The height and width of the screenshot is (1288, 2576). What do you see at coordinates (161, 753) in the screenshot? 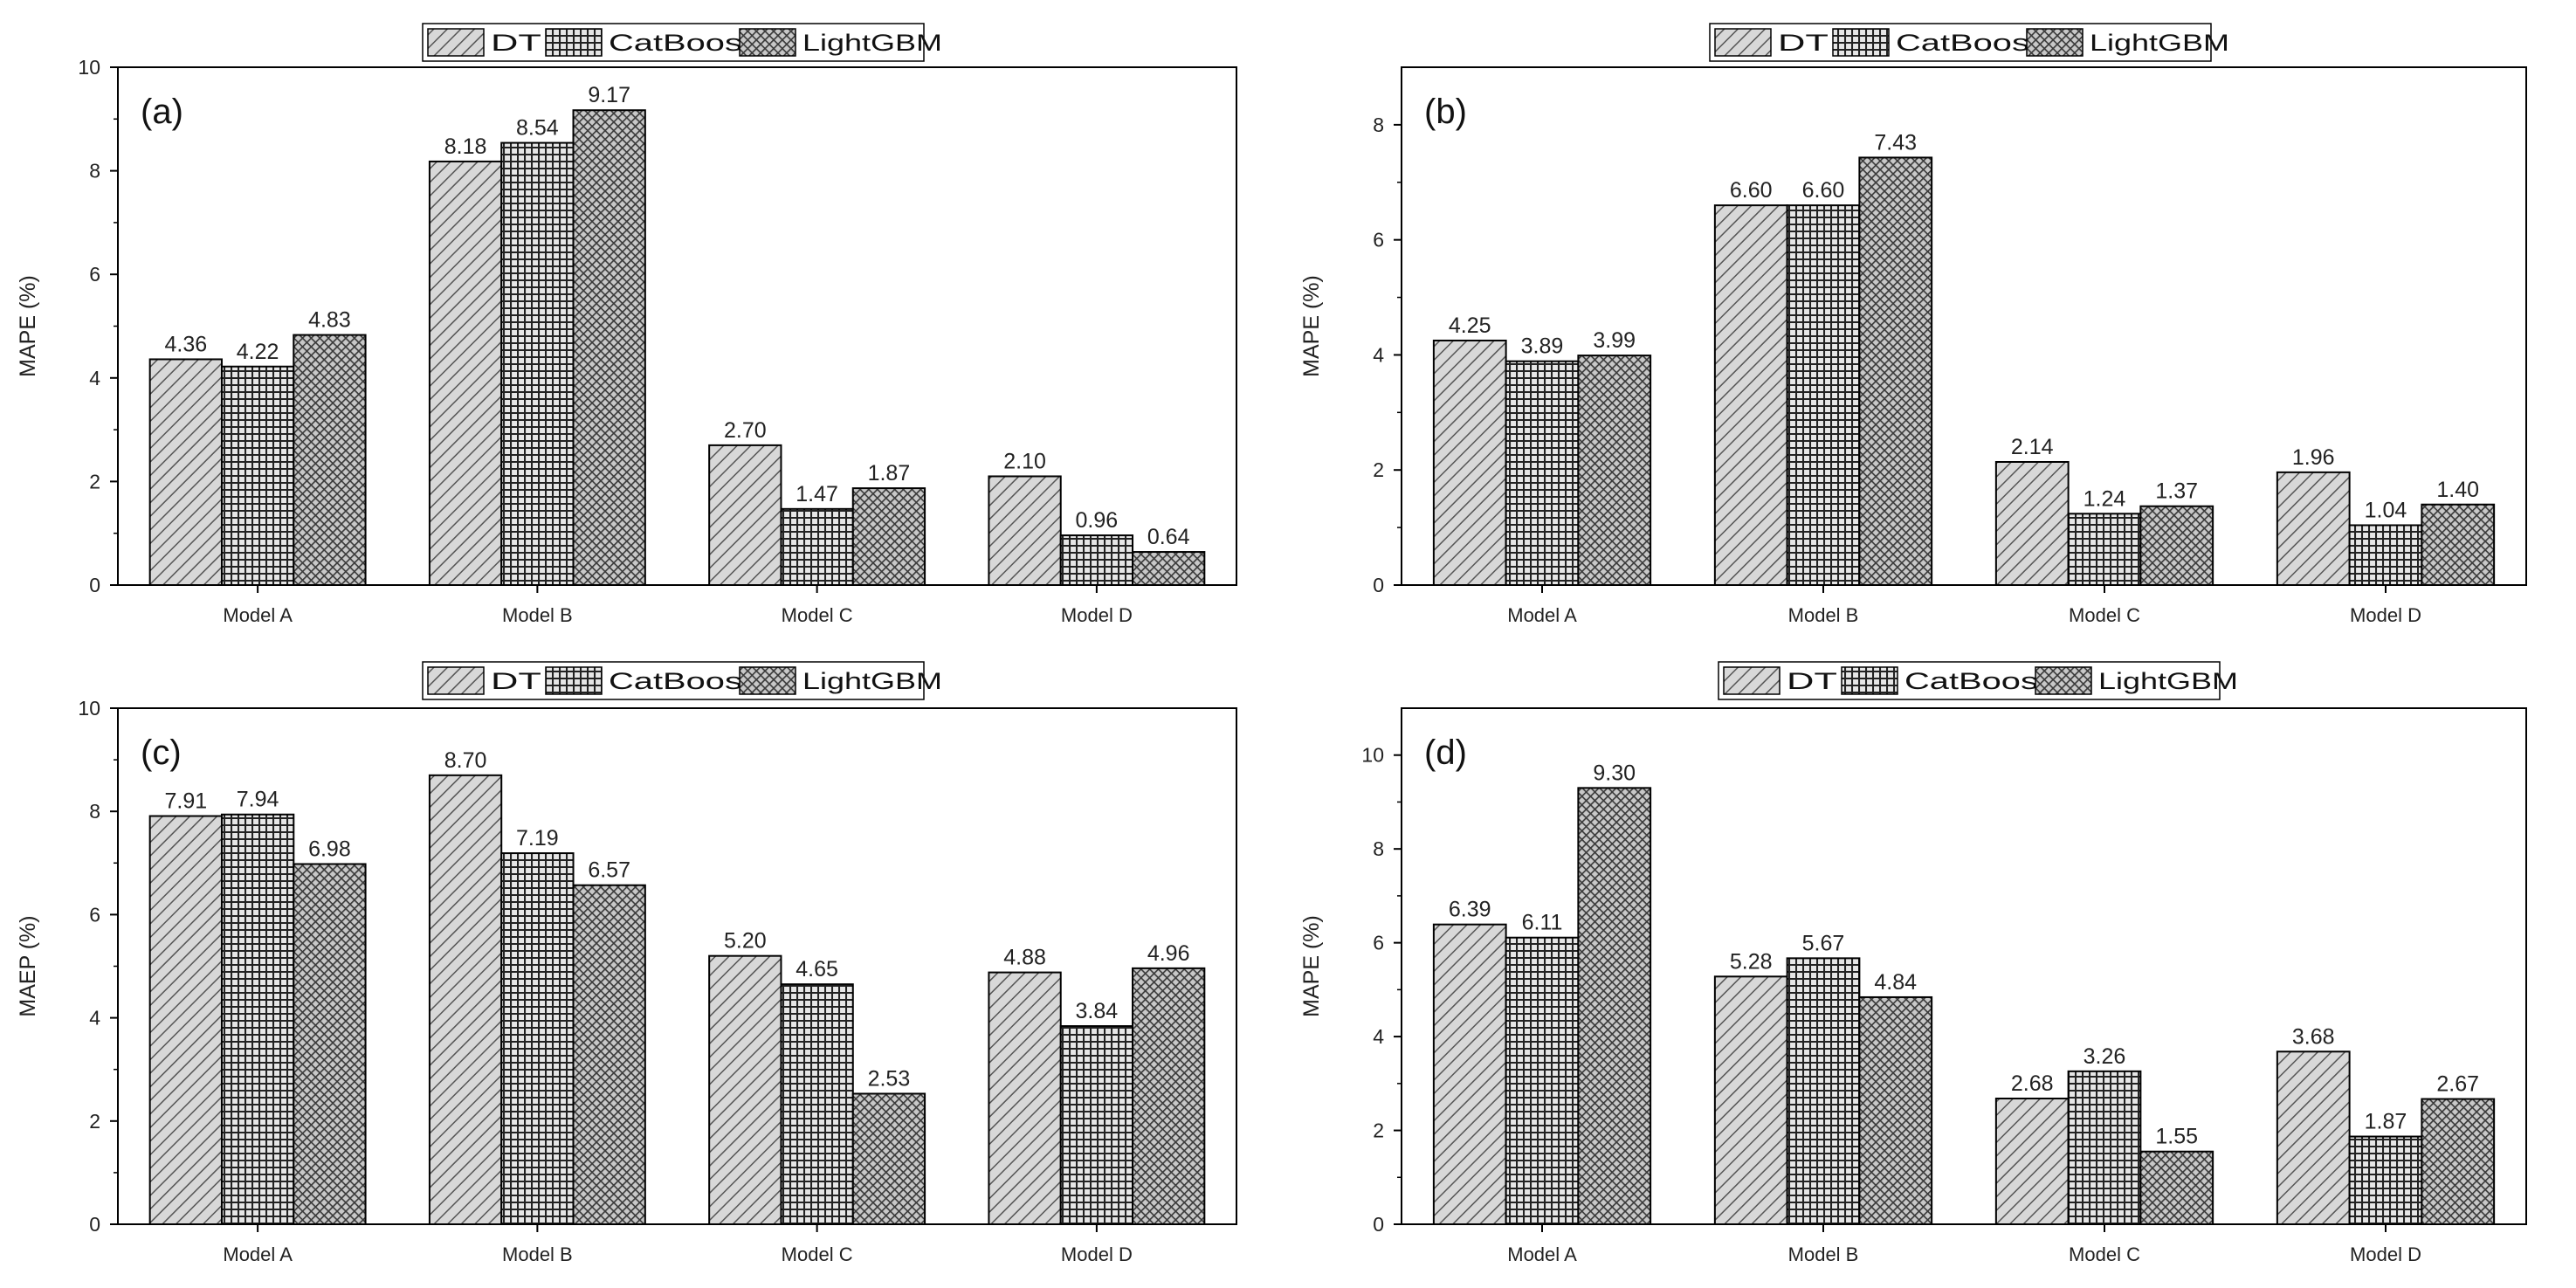
I see `panel-label: (c)` at bounding box center [161, 753].